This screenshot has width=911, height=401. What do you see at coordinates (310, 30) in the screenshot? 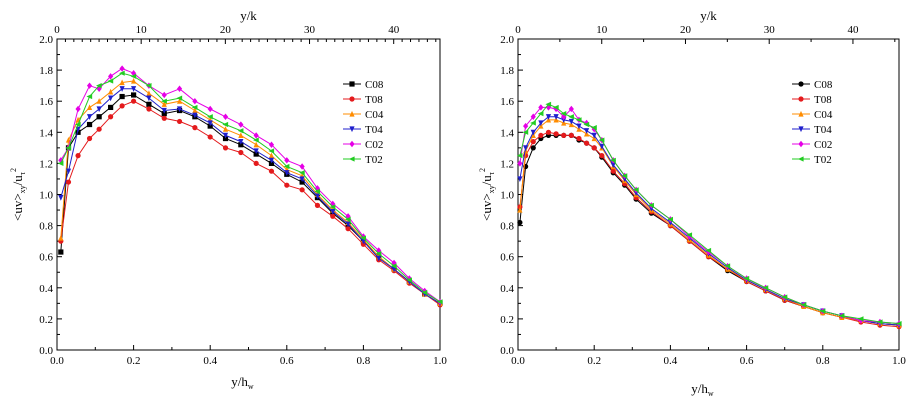
I see `top-x-tick-label: 30` at bounding box center [310, 30].